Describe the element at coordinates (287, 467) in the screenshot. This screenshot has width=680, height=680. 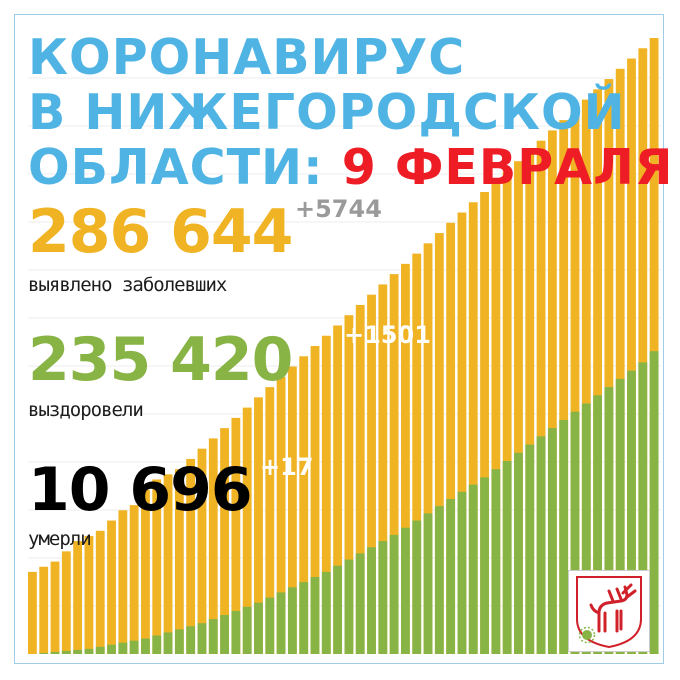
I see `deaths-delta: +17` at that location.